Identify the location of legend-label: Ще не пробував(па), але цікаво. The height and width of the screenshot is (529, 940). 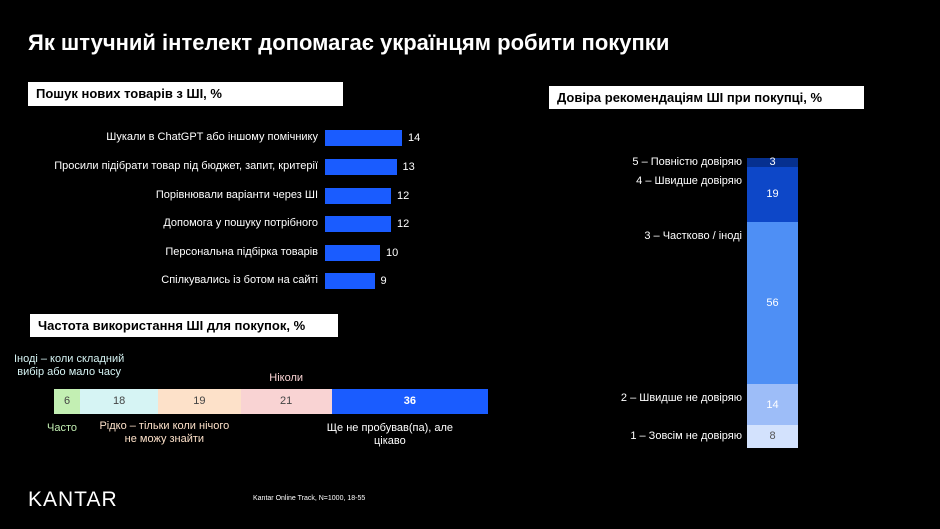
(390, 434).